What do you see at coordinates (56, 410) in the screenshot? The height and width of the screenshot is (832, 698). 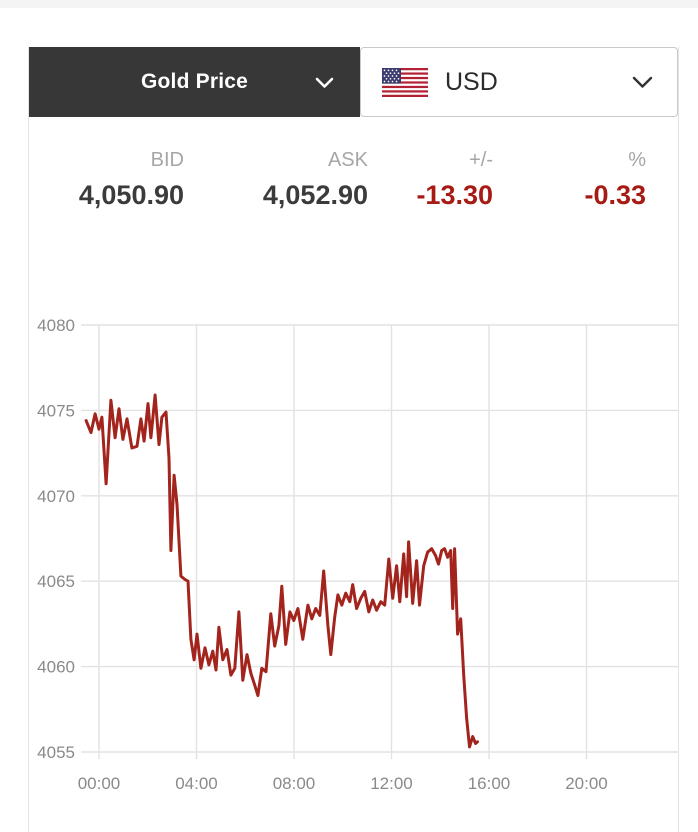 I see `y-axis-label: 4075` at bounding box center [56, 410].